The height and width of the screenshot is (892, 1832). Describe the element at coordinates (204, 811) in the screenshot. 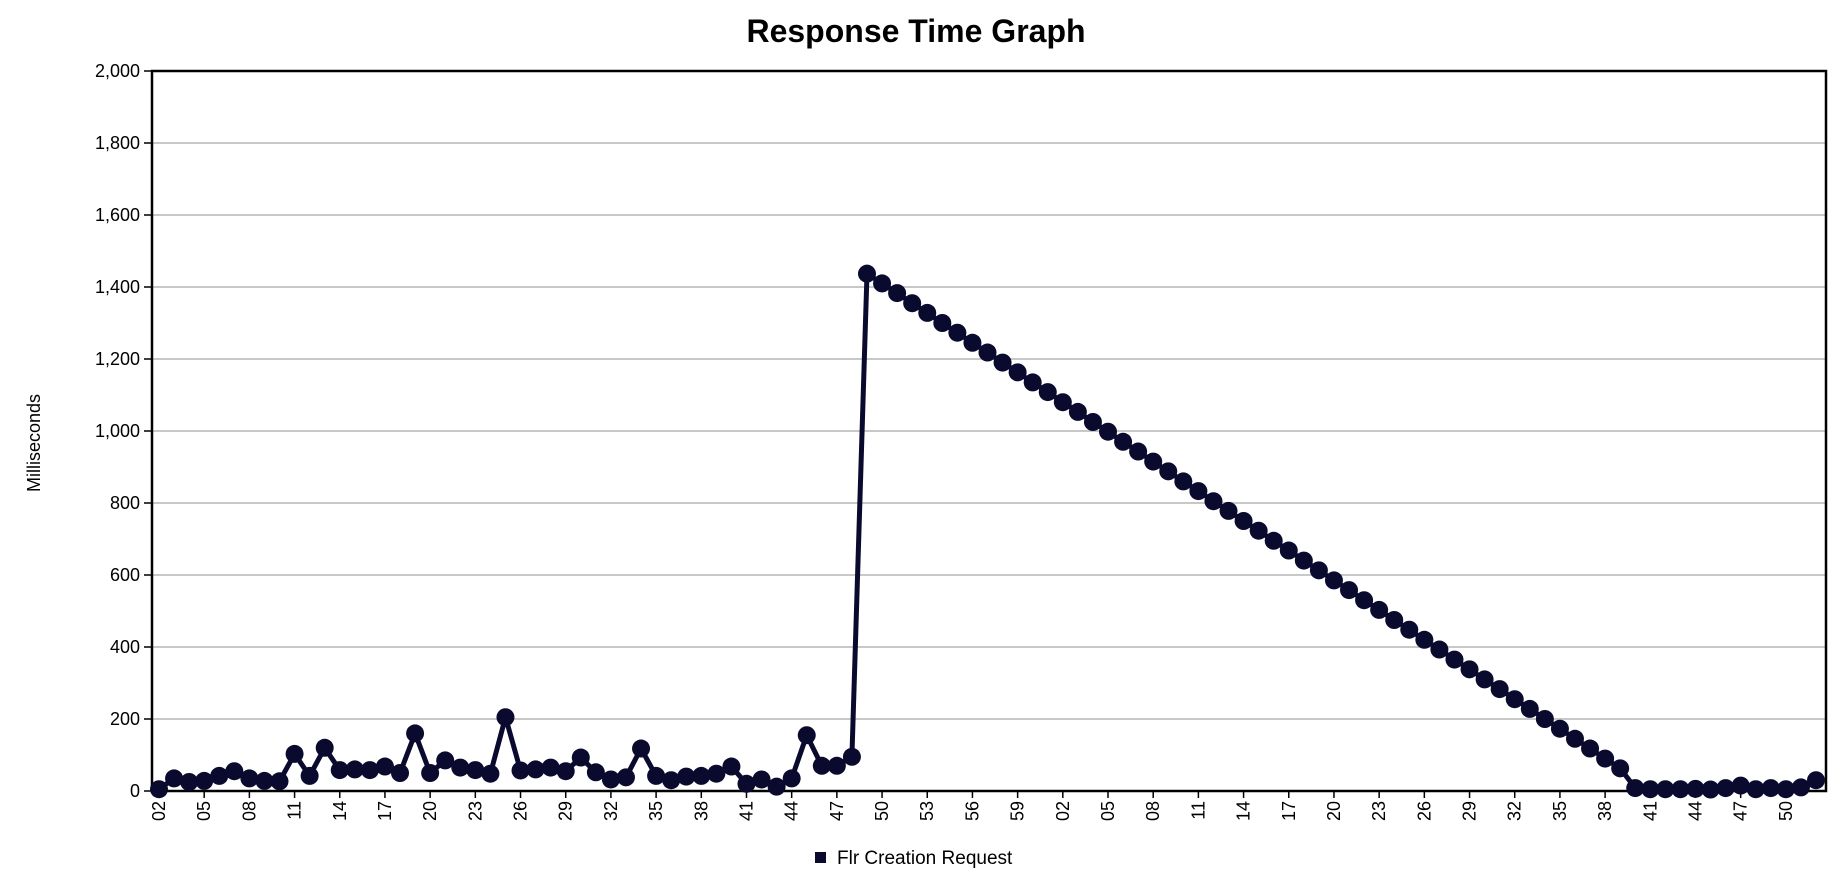

I see `x-tick-label: 05` at that location.